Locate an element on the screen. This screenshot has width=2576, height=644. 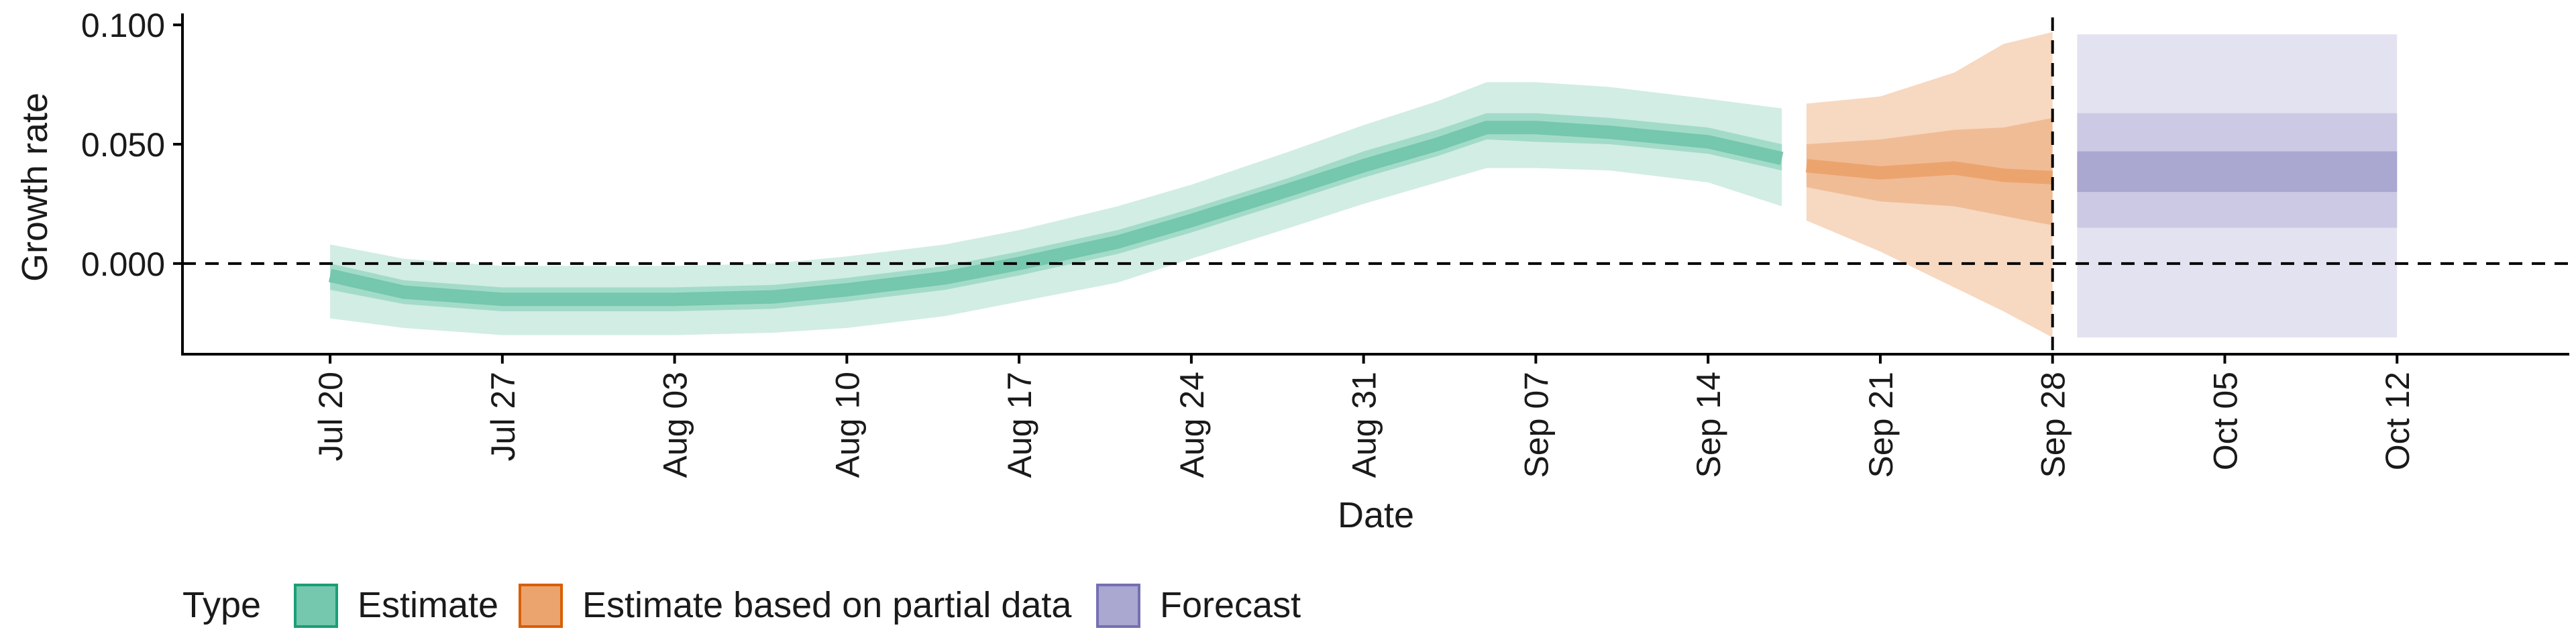
x-tick-label: Aug 10 is located at coordinates (847, 425).